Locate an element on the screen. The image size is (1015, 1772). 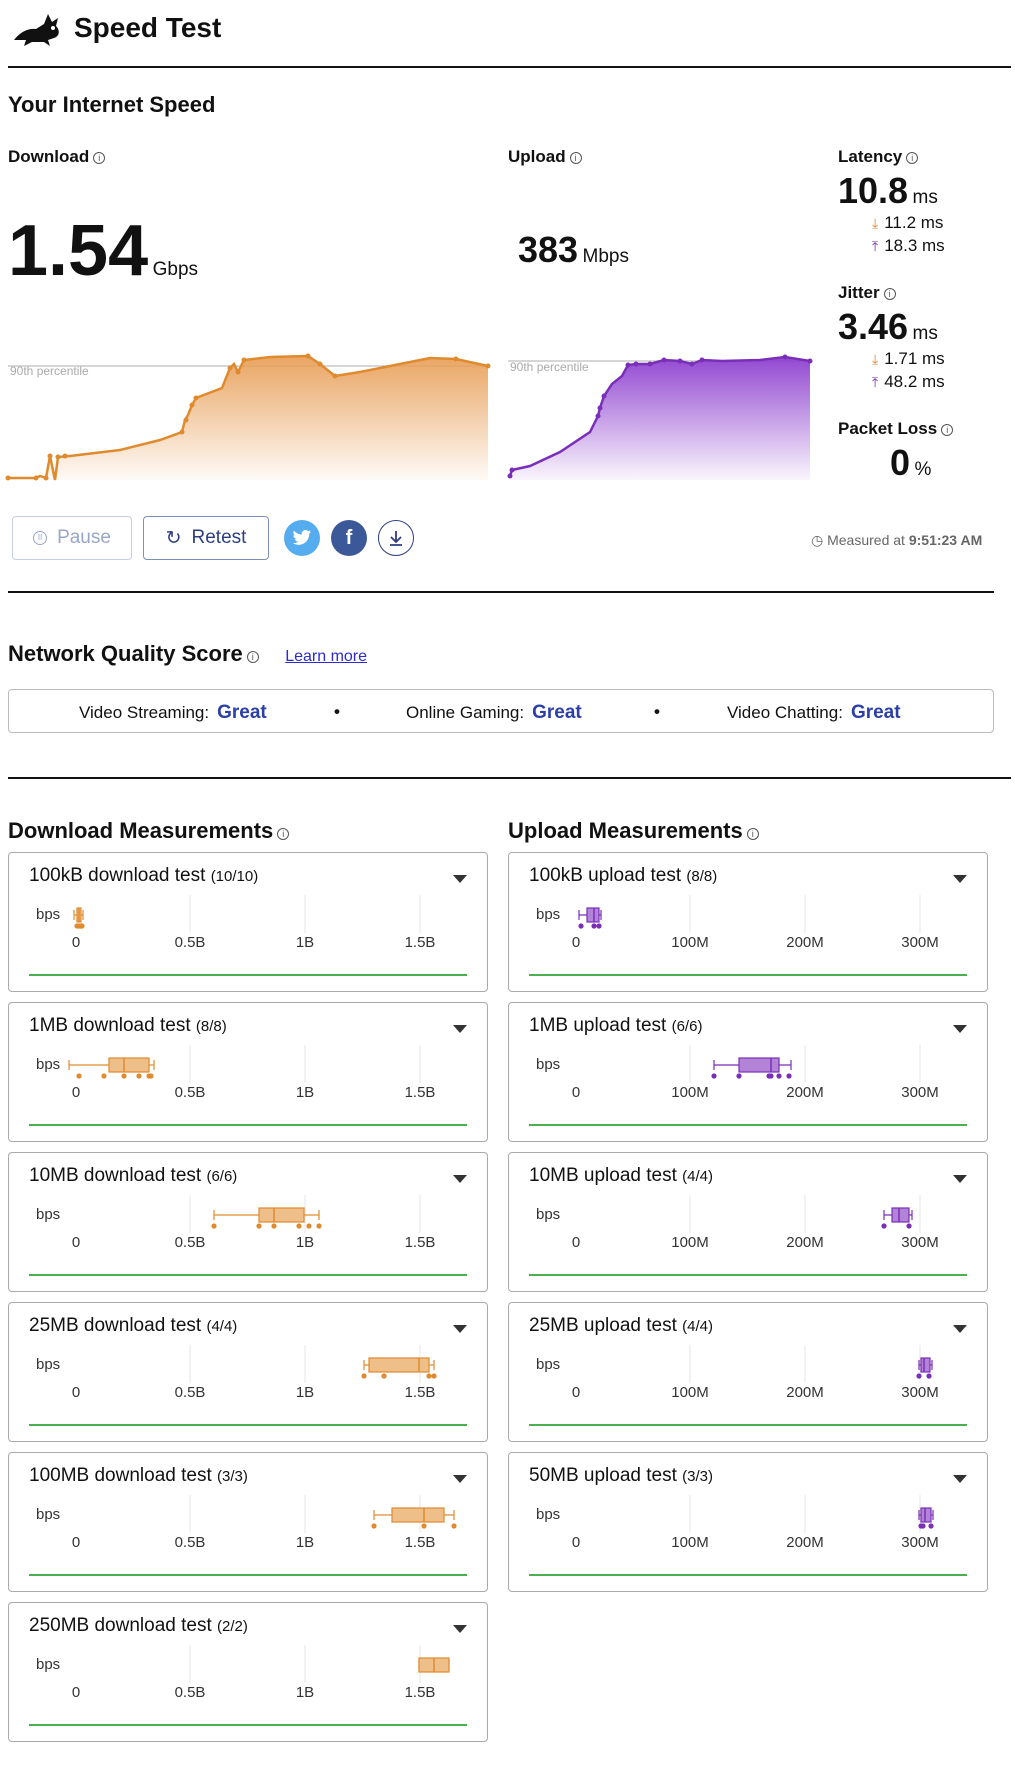
test-count: (6/6) is located at coordinates (687, 1026).